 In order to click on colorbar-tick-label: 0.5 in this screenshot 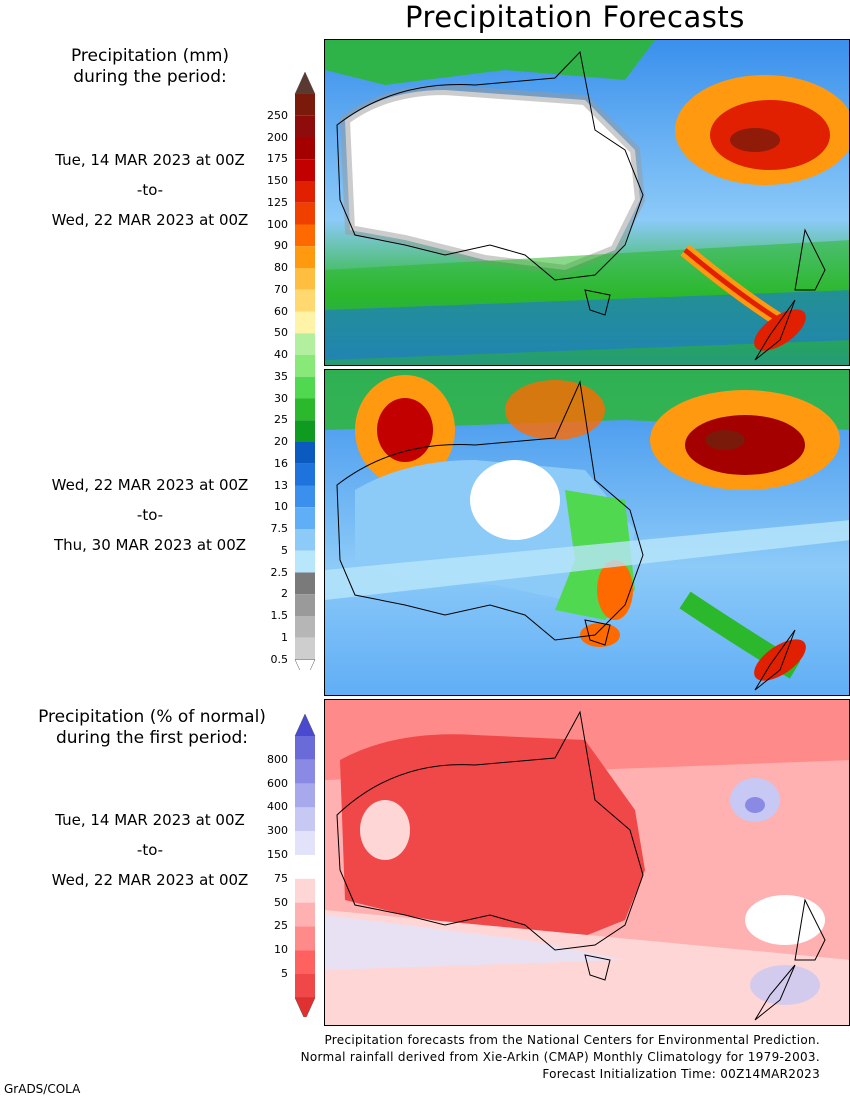, I will do `click(279, 659)`.